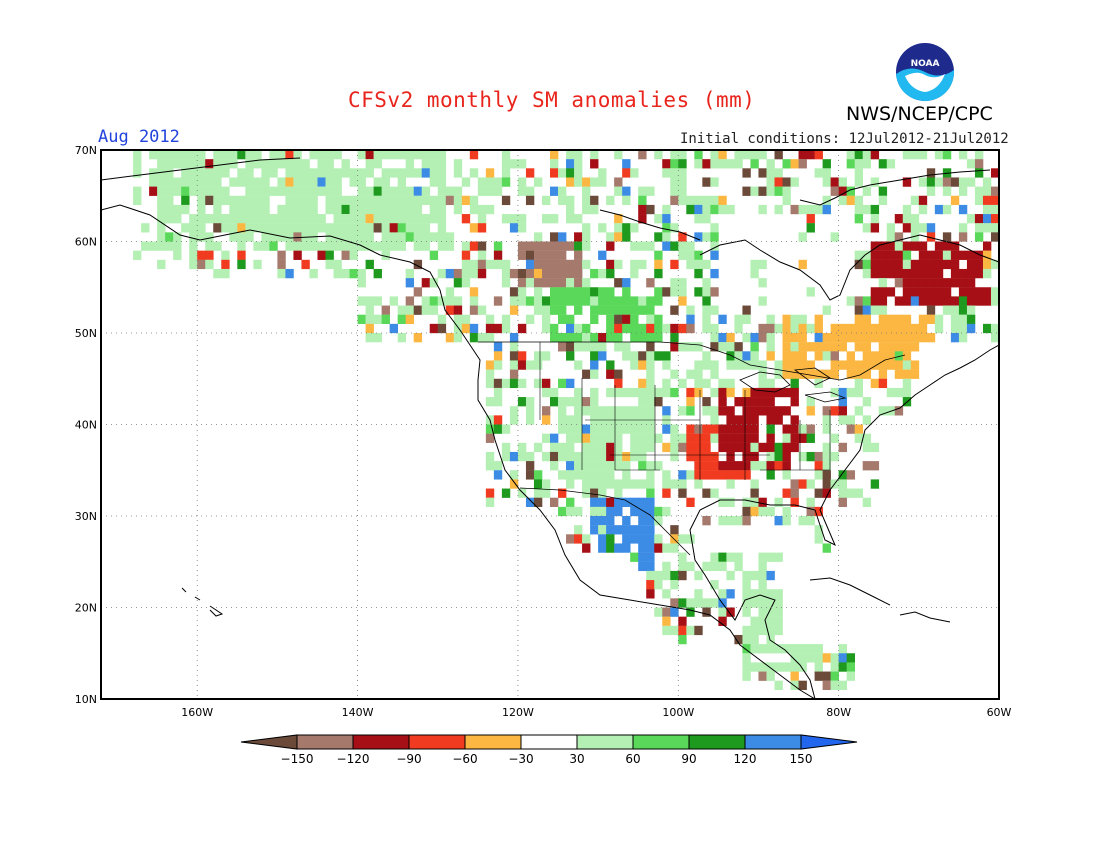 Image resolution: width=1100 pixels, height=850 pixels. Describe the element at coordinates (801, 759) in the screenshot. I see `colorbar-label: 150` at that location.